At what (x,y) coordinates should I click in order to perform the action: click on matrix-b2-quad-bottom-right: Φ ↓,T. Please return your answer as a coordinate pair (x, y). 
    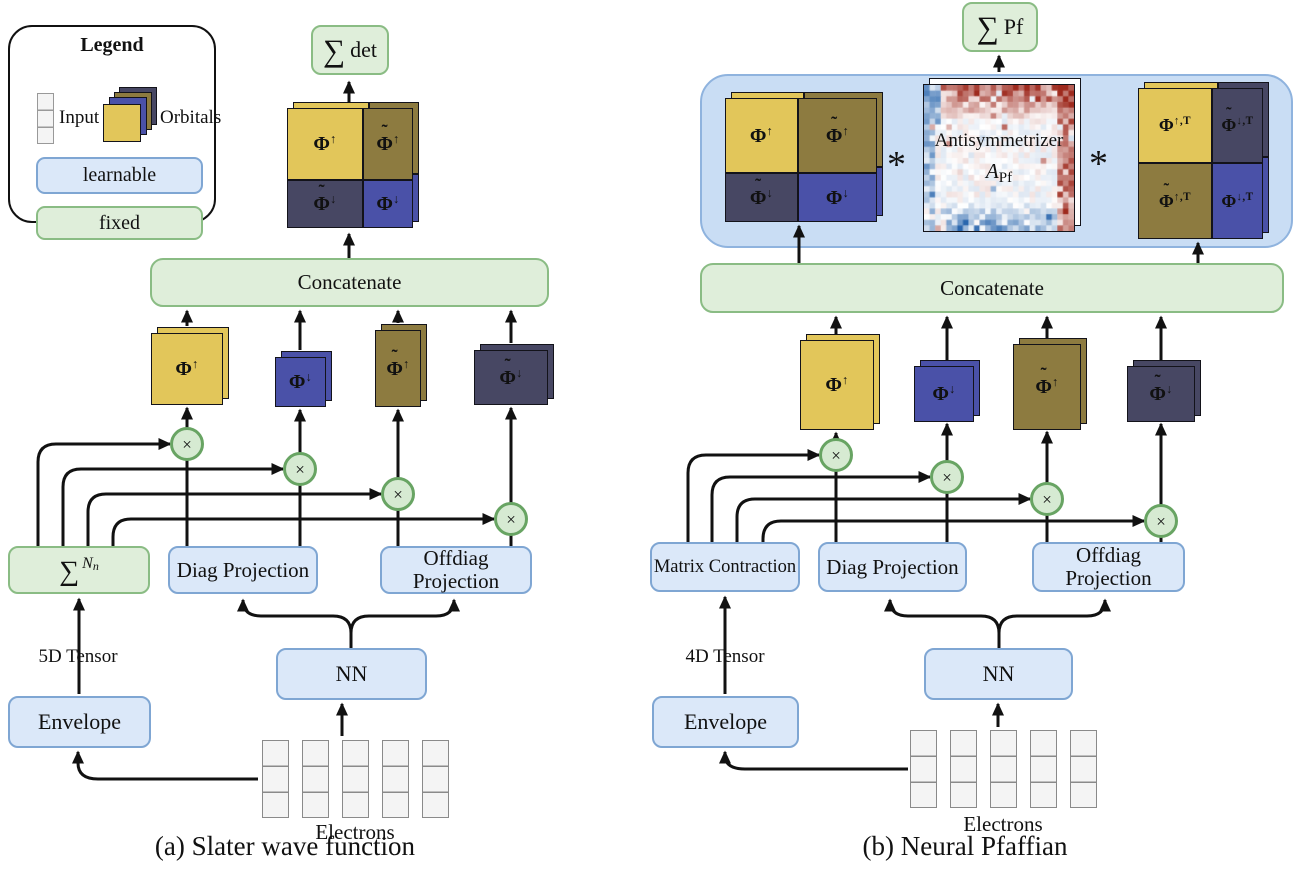
    Looking at the image, I should click on (1237, 201).